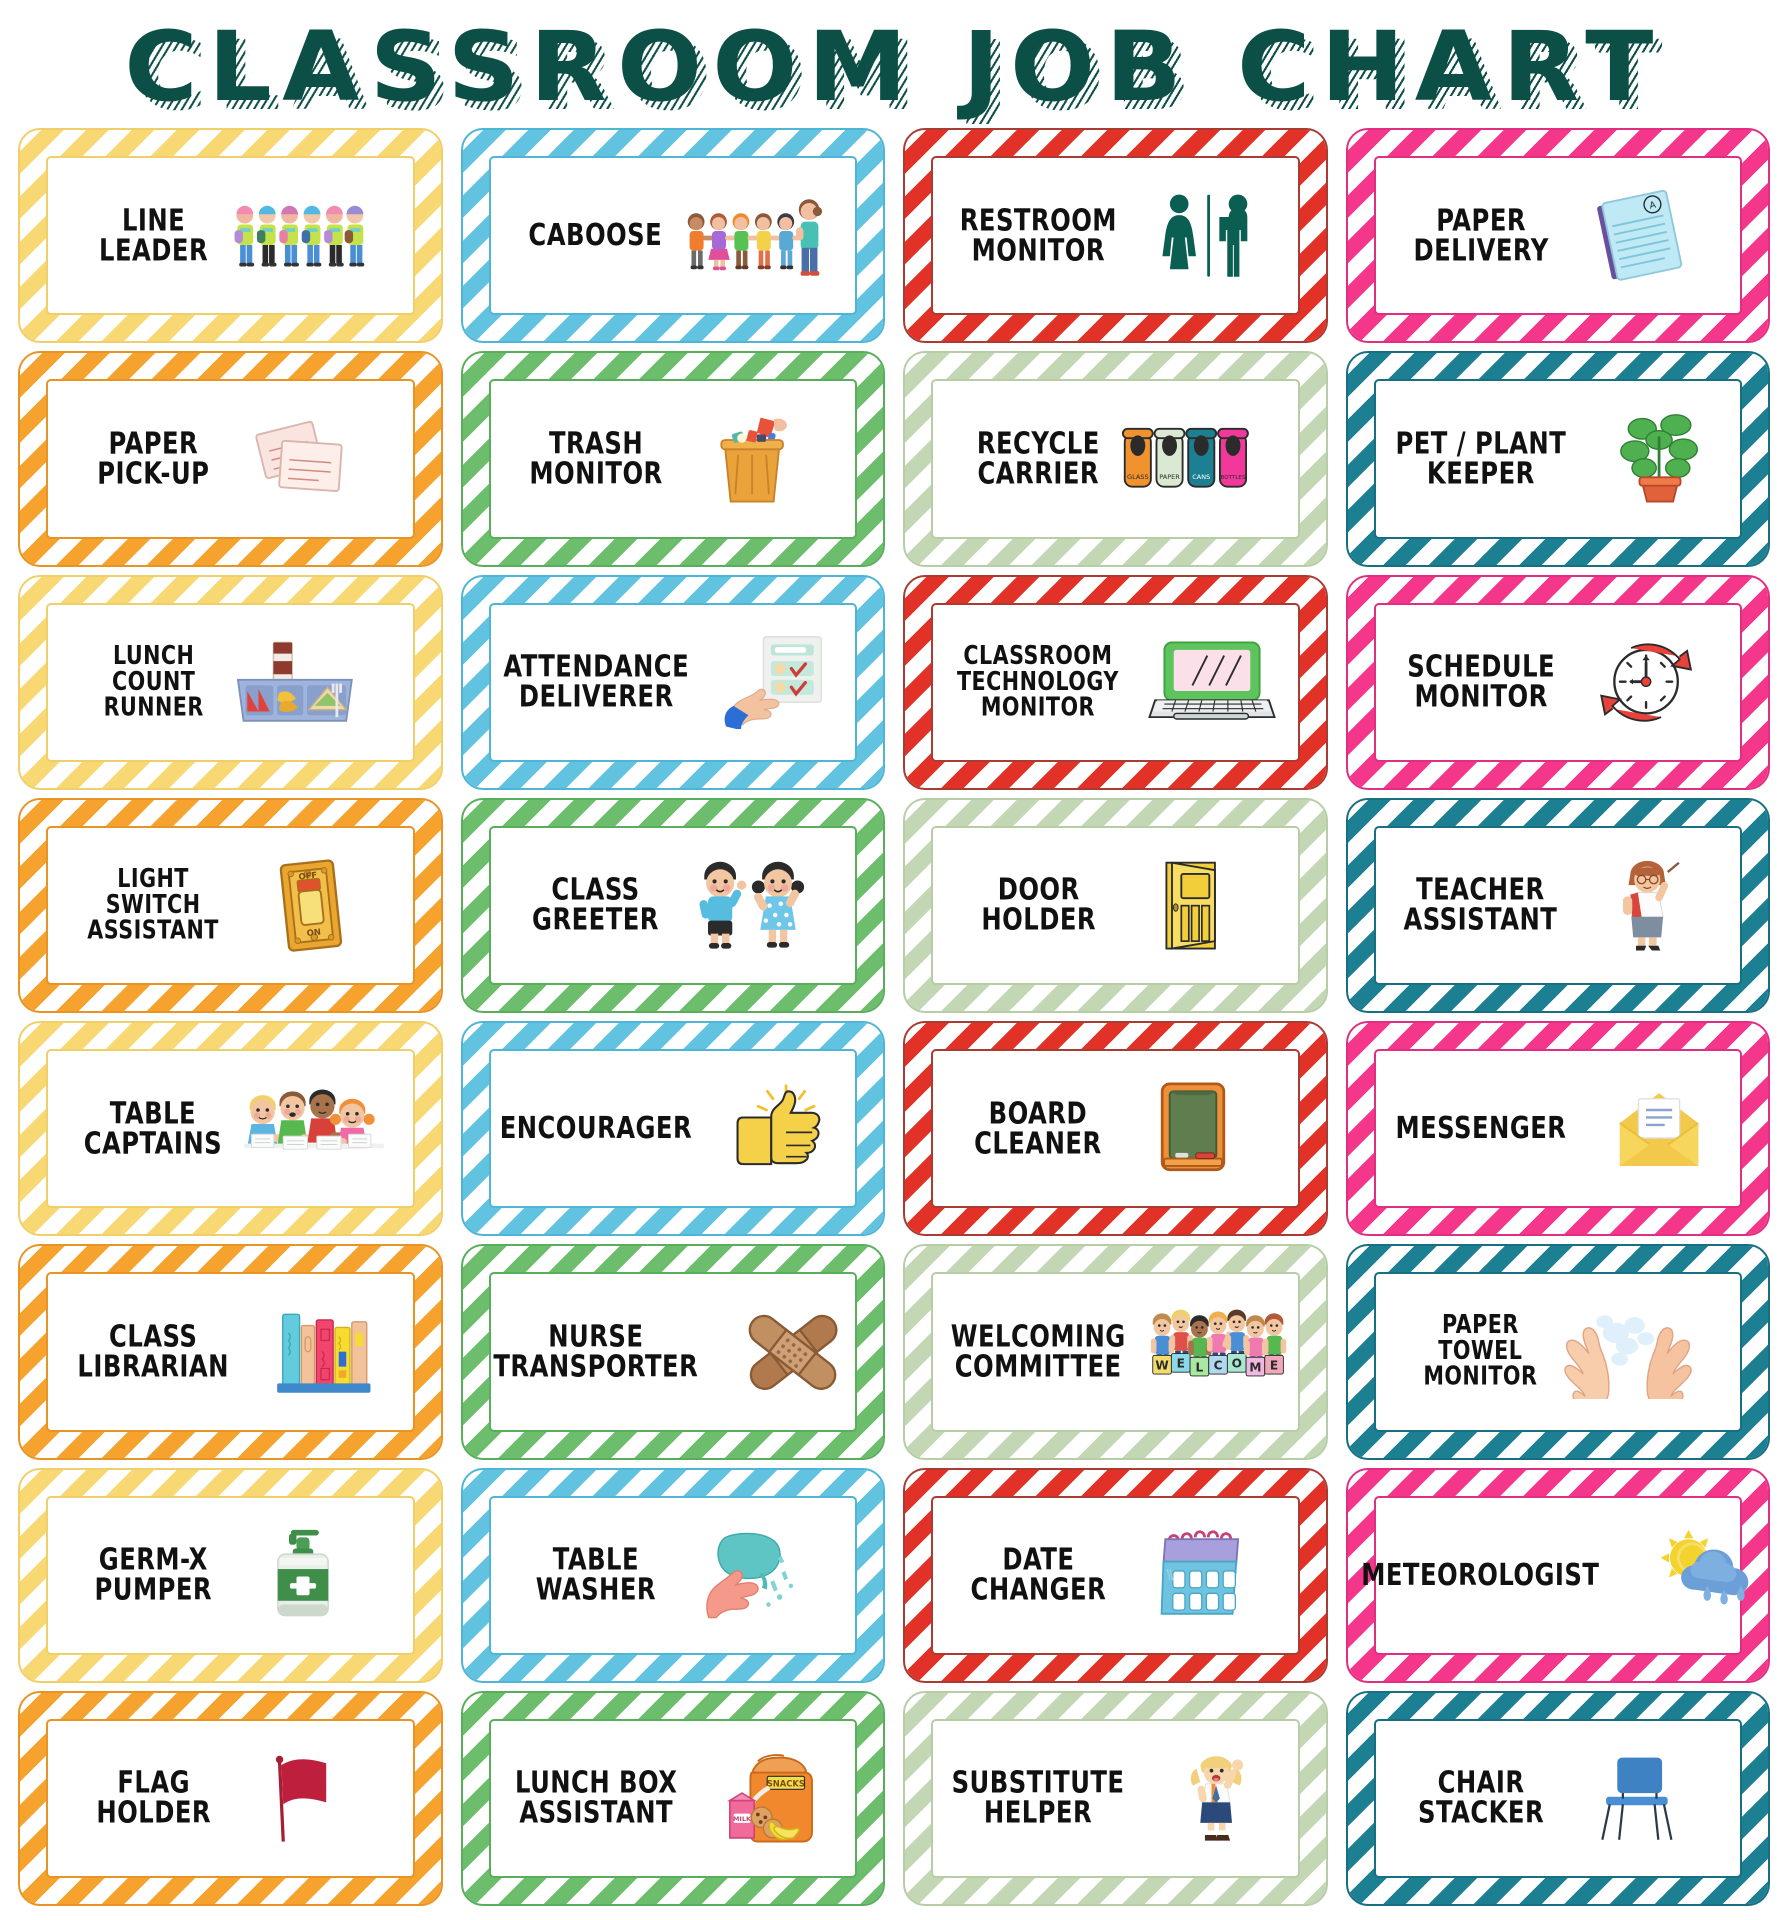 This screenshot has height=1920, width=1788. I want to click on job-card-label: CLASS LIBRARIAN, so click(153, 1352).